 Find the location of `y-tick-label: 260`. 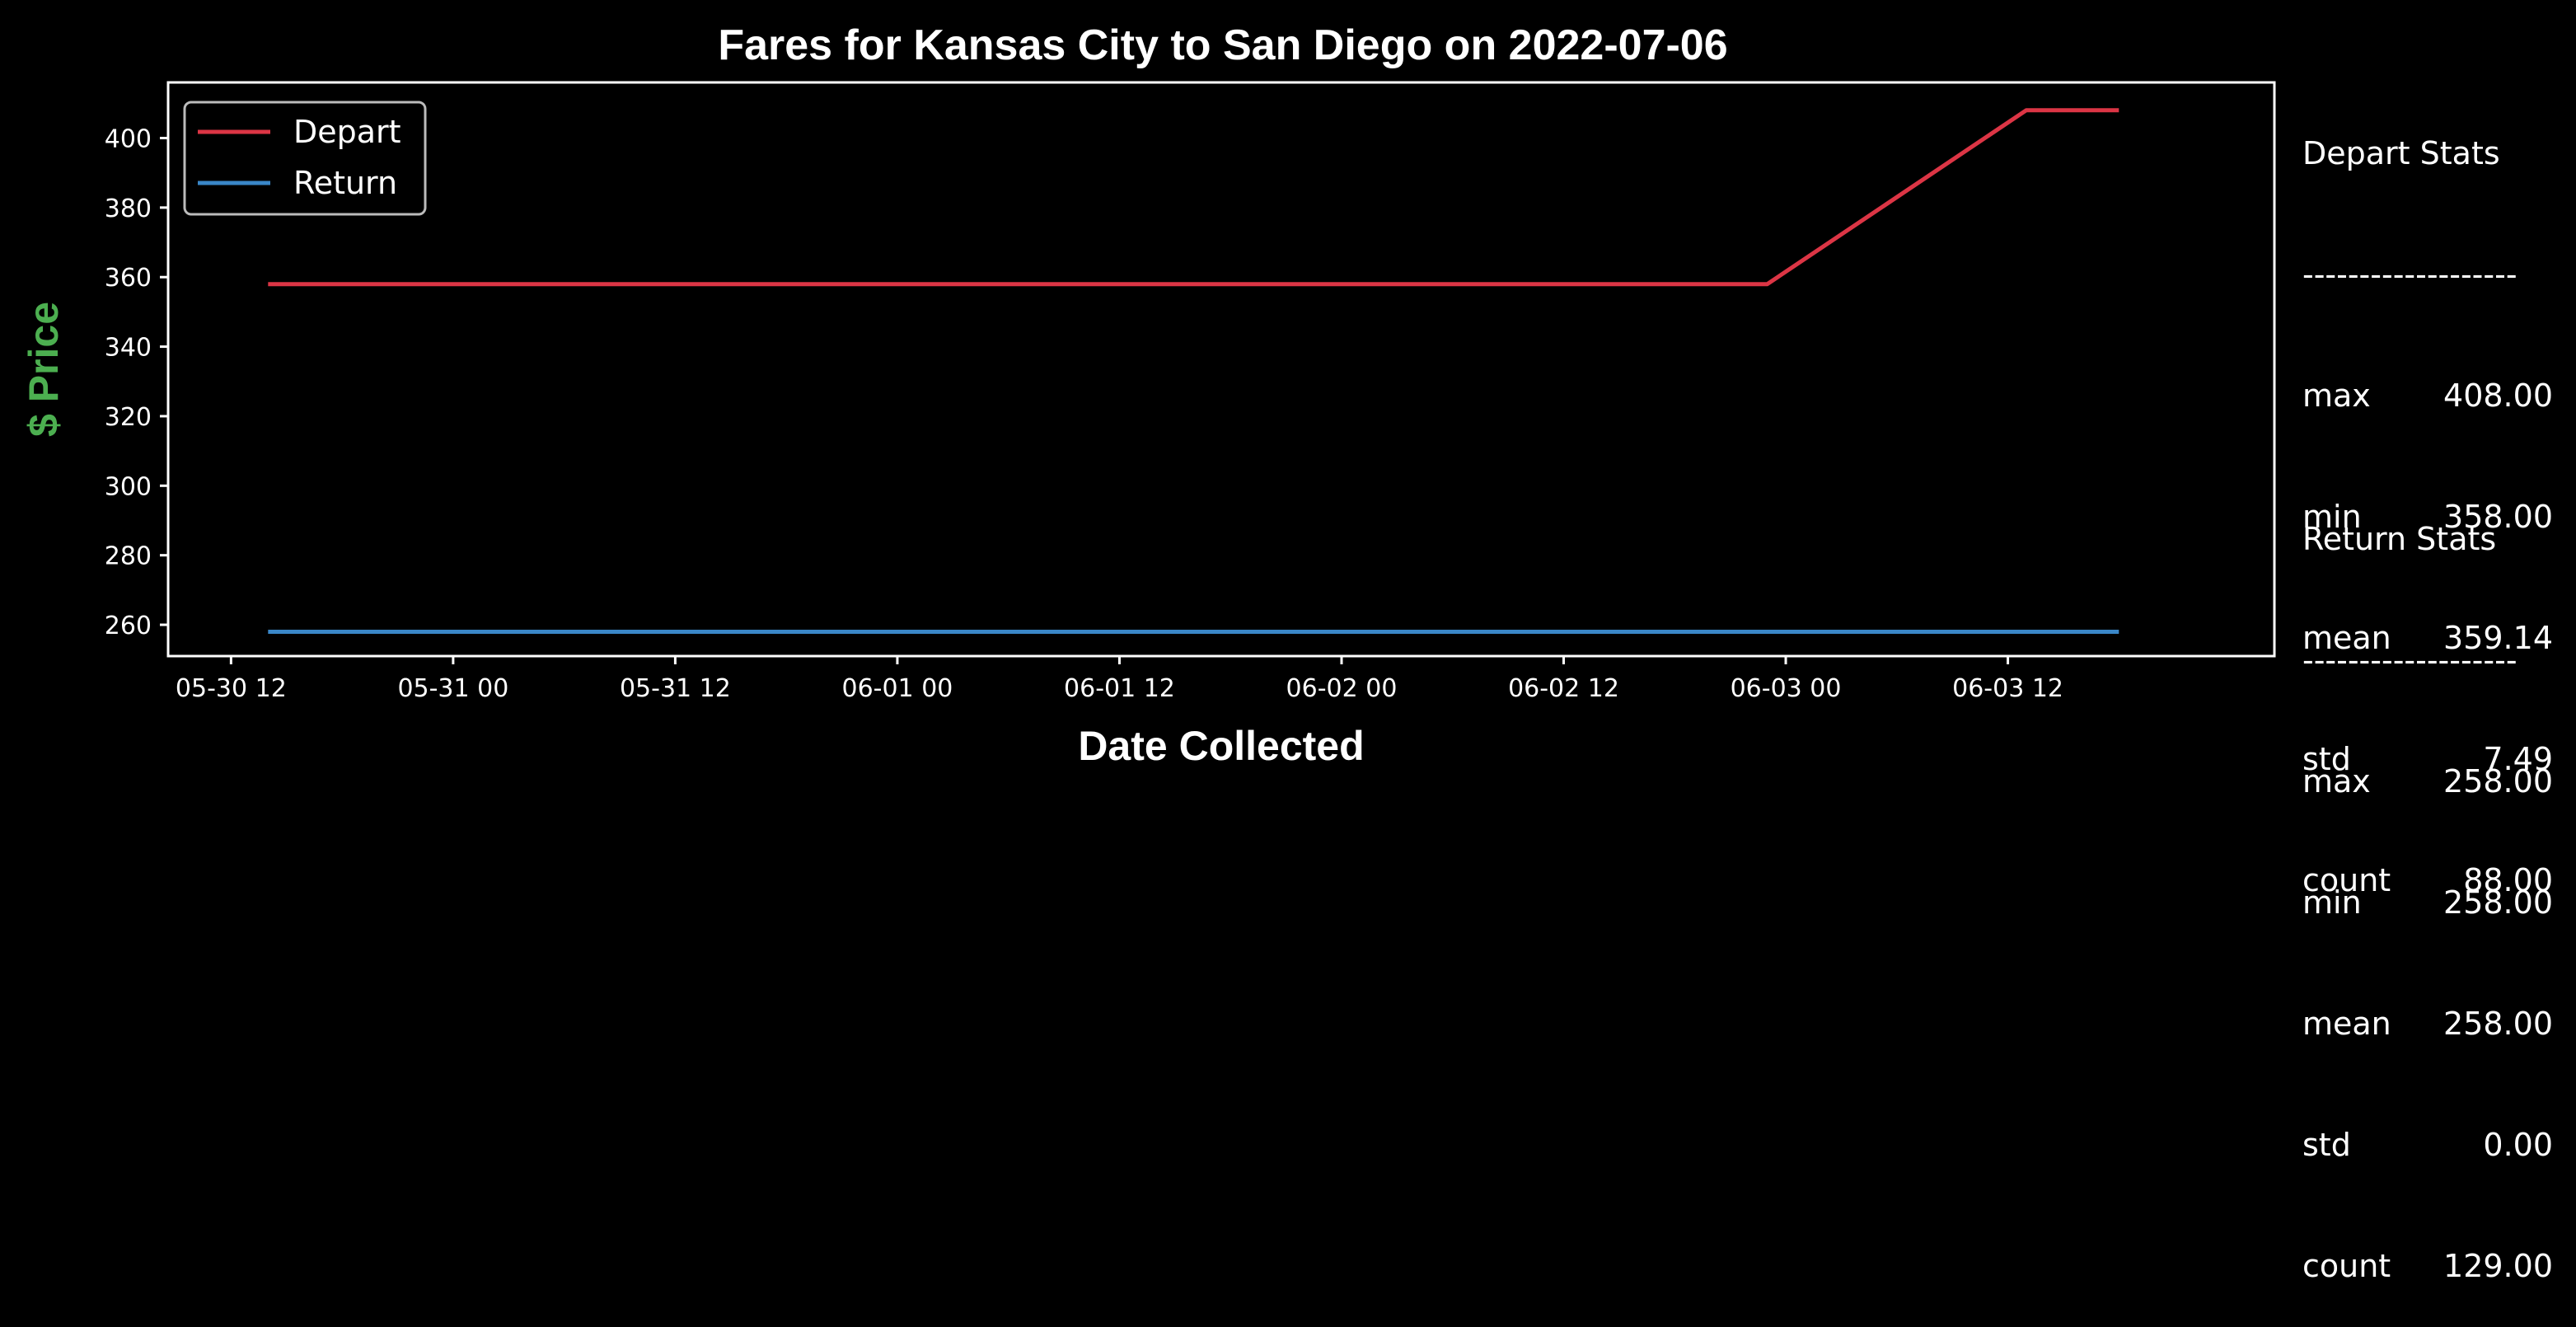

y-tick-label: 260 is located at coordinates (128, 626).